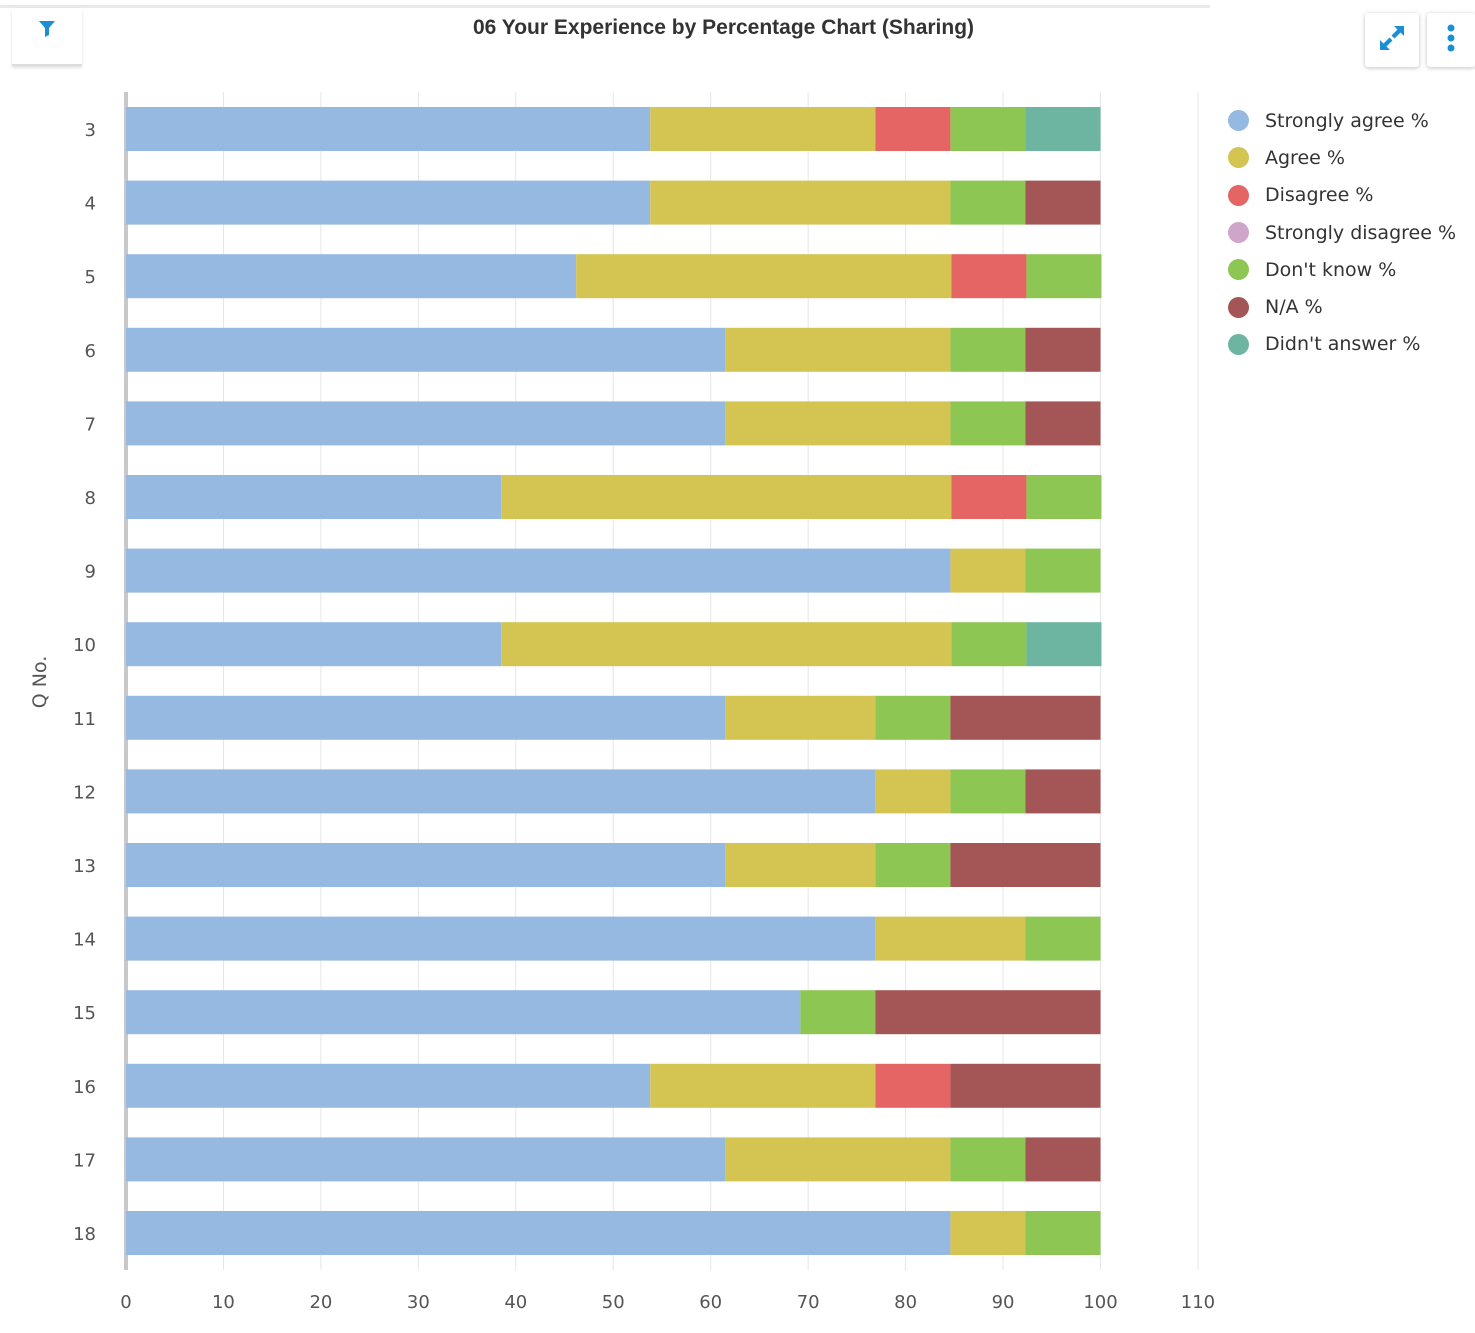 The width and height of the screenshot is (1475, 1333). What do you see at coordinates (605, 6) in the screenshot?
I see `top-divider` at bounding box center [605, 6].